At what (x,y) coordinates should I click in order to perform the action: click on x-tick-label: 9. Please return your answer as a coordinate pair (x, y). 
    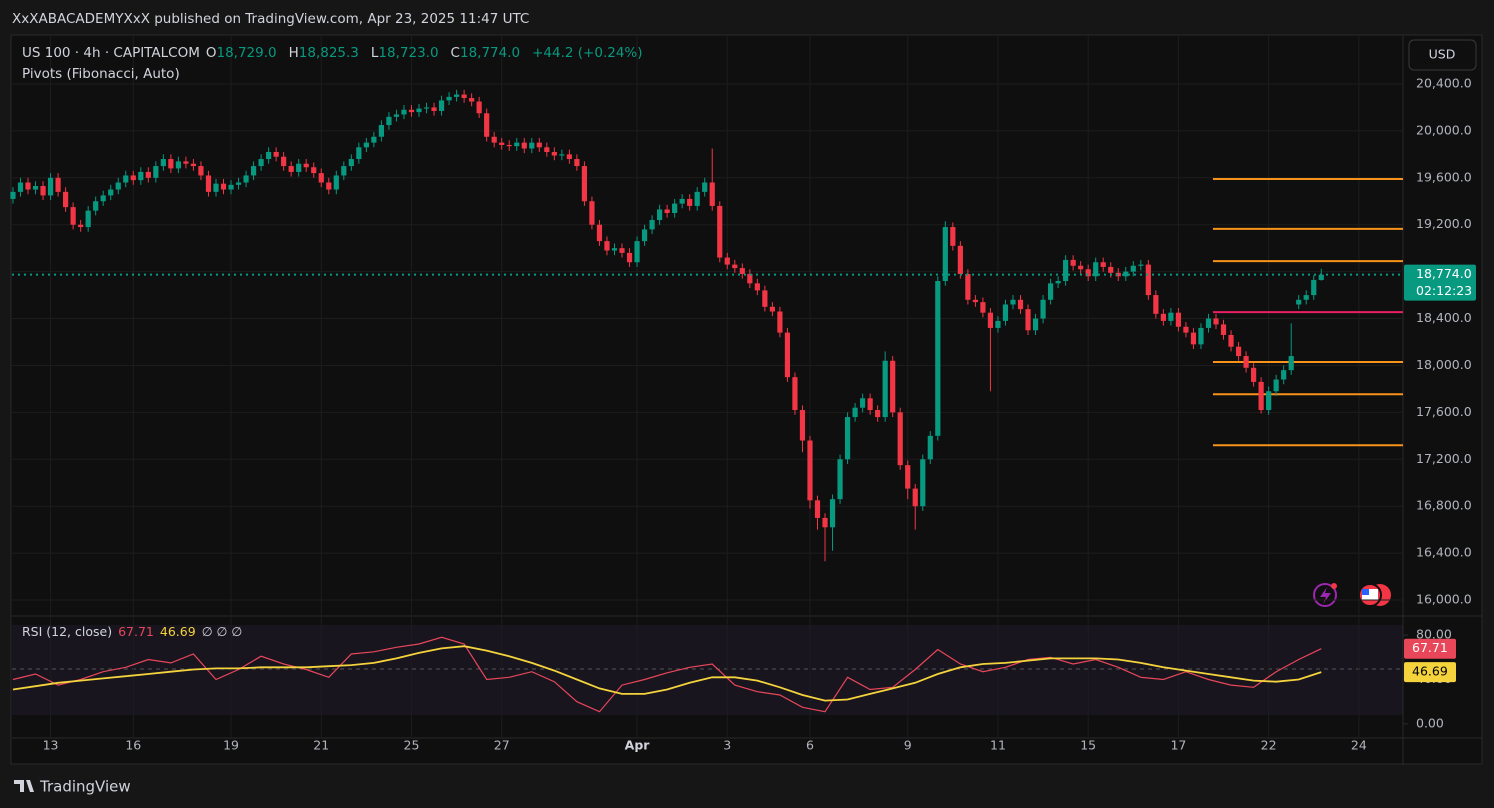
    Looking at the image, I should click on (908, 745).